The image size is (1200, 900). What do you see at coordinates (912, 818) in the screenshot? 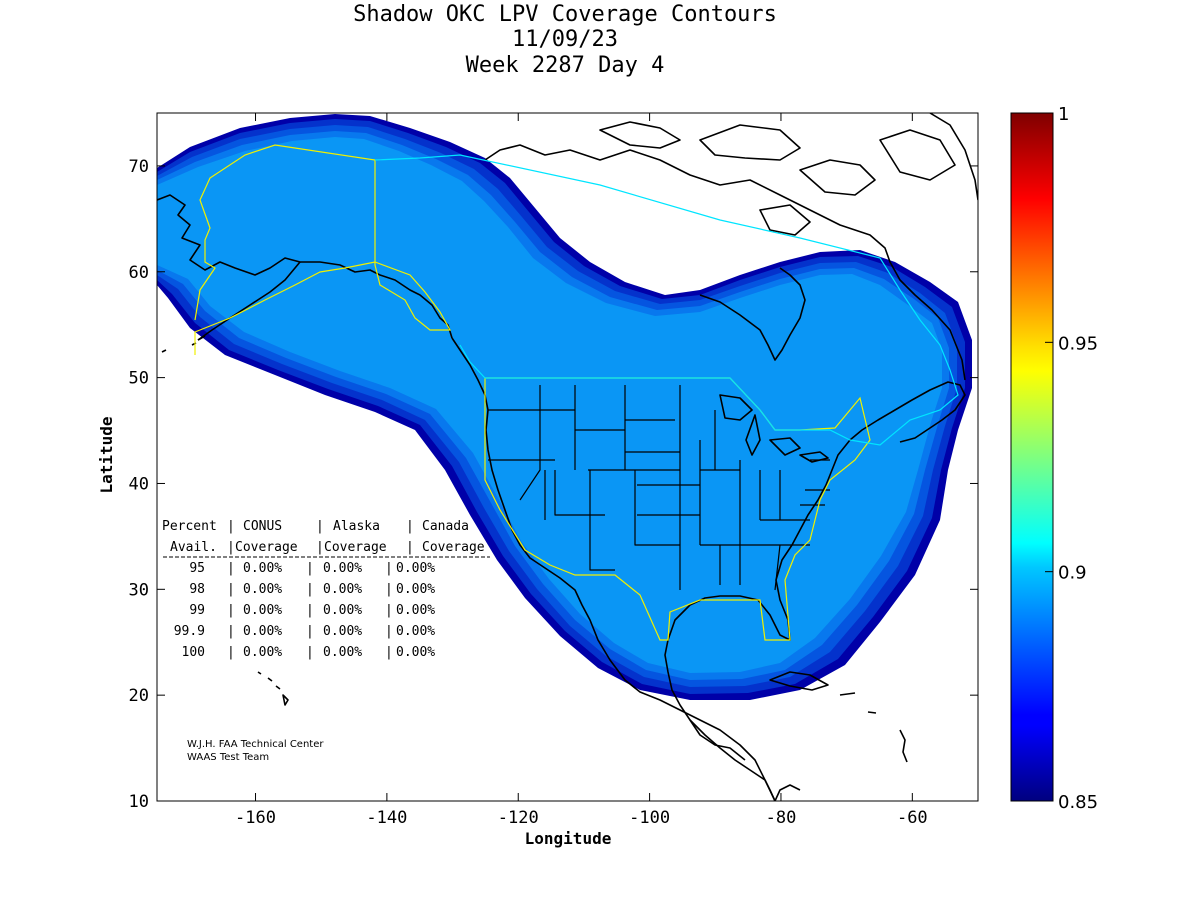
I see `x-tick-label: -60` at bounding box center [912, 818].